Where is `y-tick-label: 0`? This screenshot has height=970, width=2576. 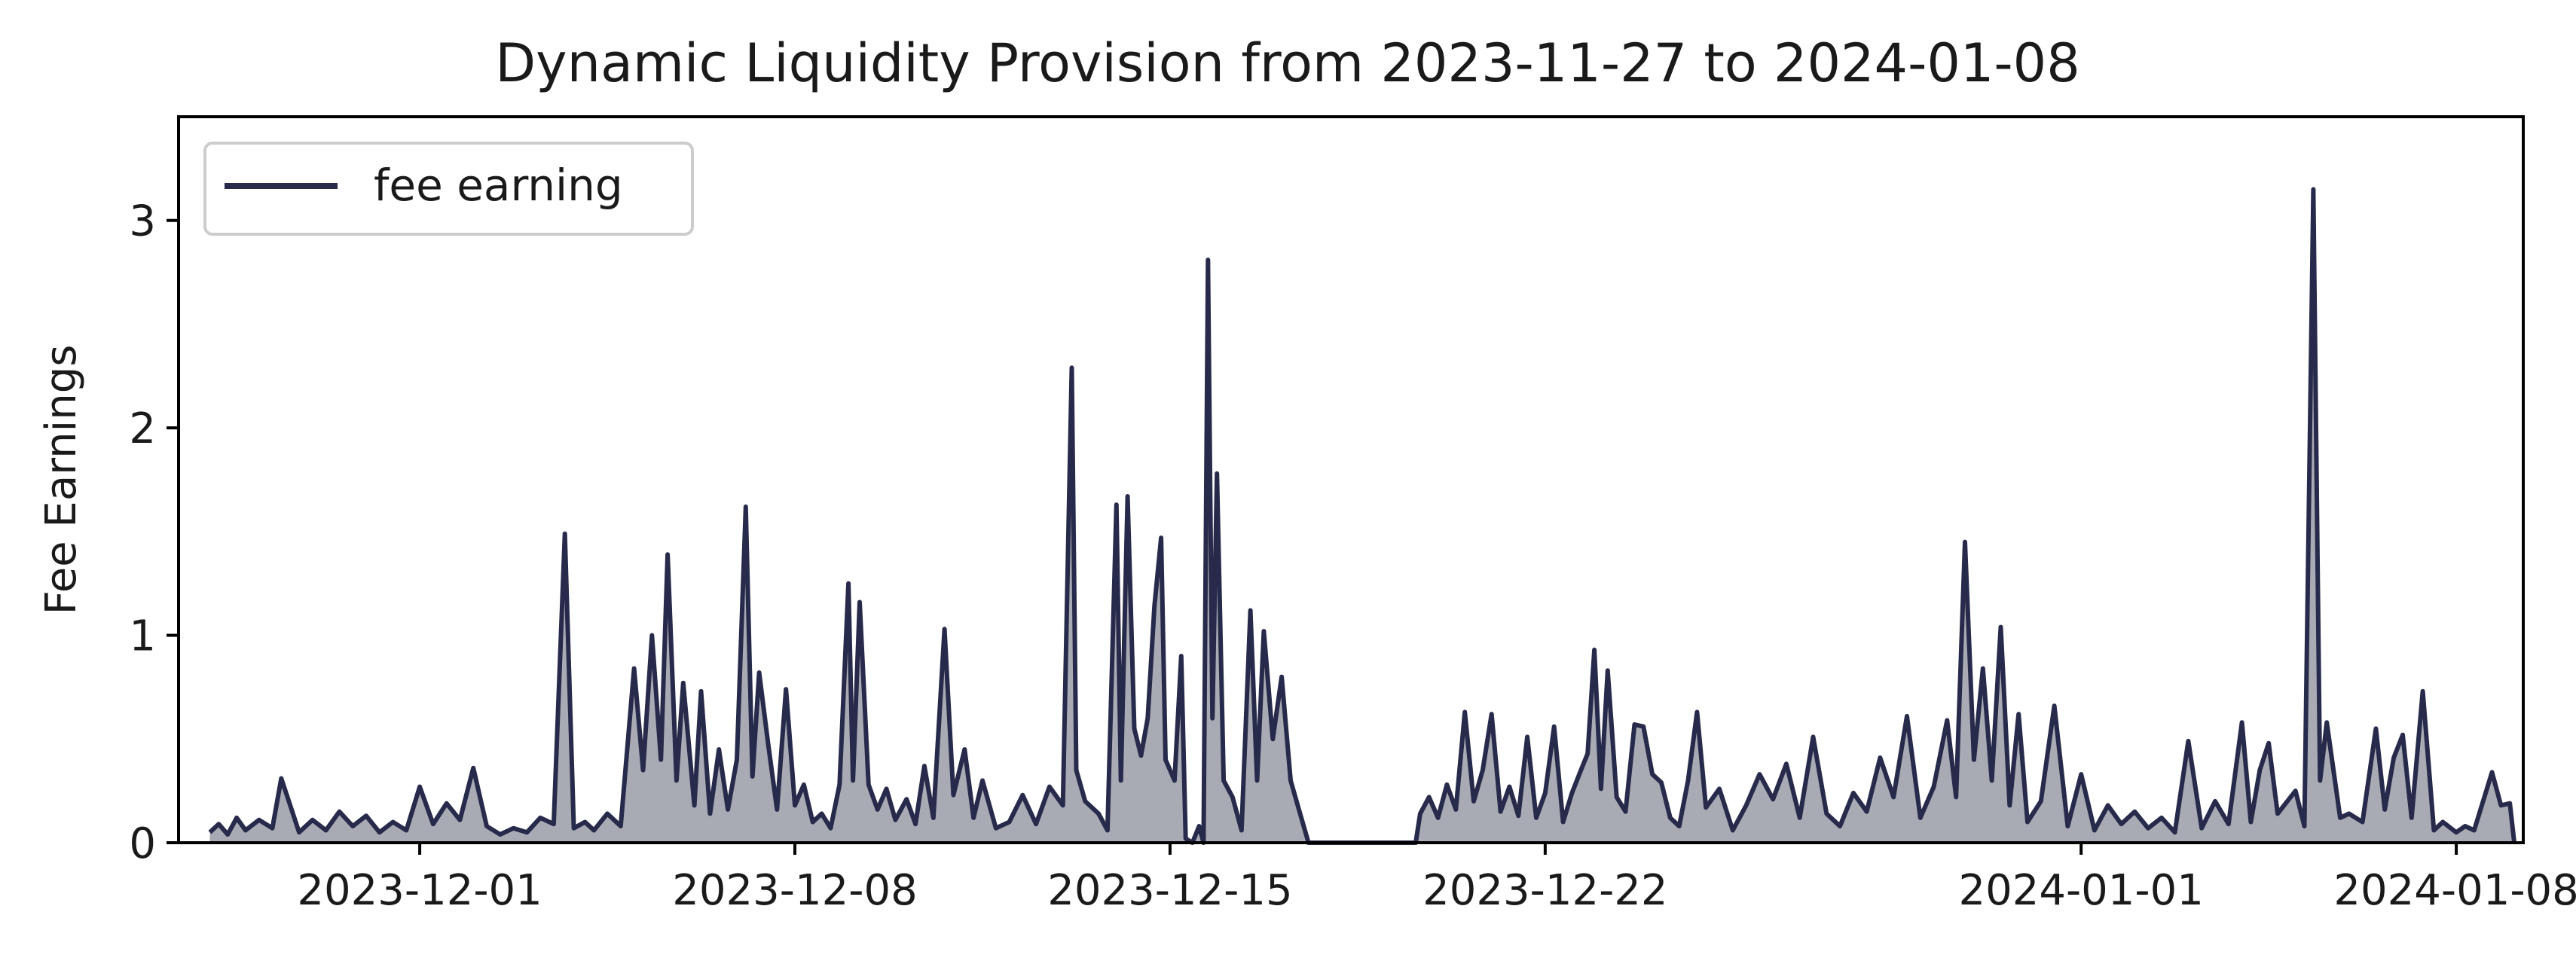 y-tick-label: 0 is located at coordinates (142, 843).